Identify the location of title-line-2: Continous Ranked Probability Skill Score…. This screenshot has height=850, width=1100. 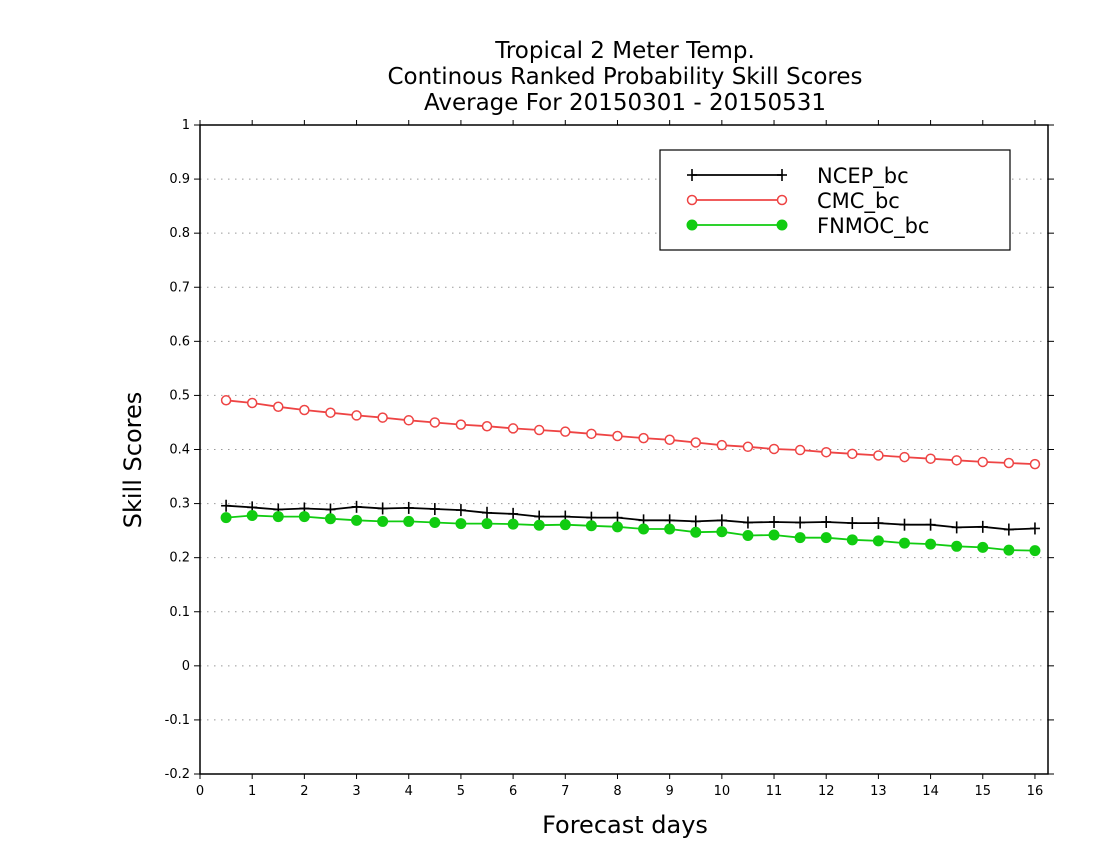
(624, 77).